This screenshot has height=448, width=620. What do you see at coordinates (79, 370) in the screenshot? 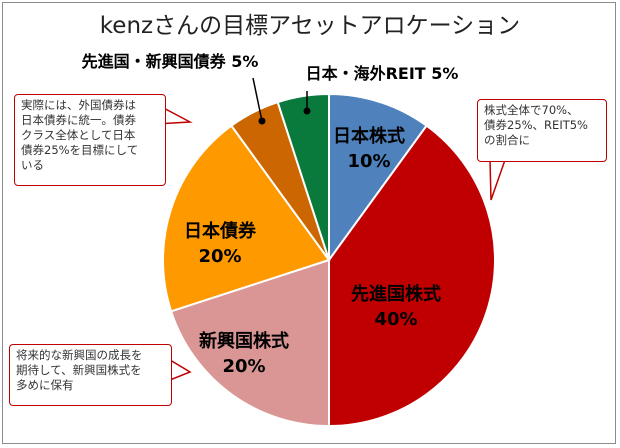
I see `callout-line: 期待して、新興国株式を` at bounding box center [79, 370].